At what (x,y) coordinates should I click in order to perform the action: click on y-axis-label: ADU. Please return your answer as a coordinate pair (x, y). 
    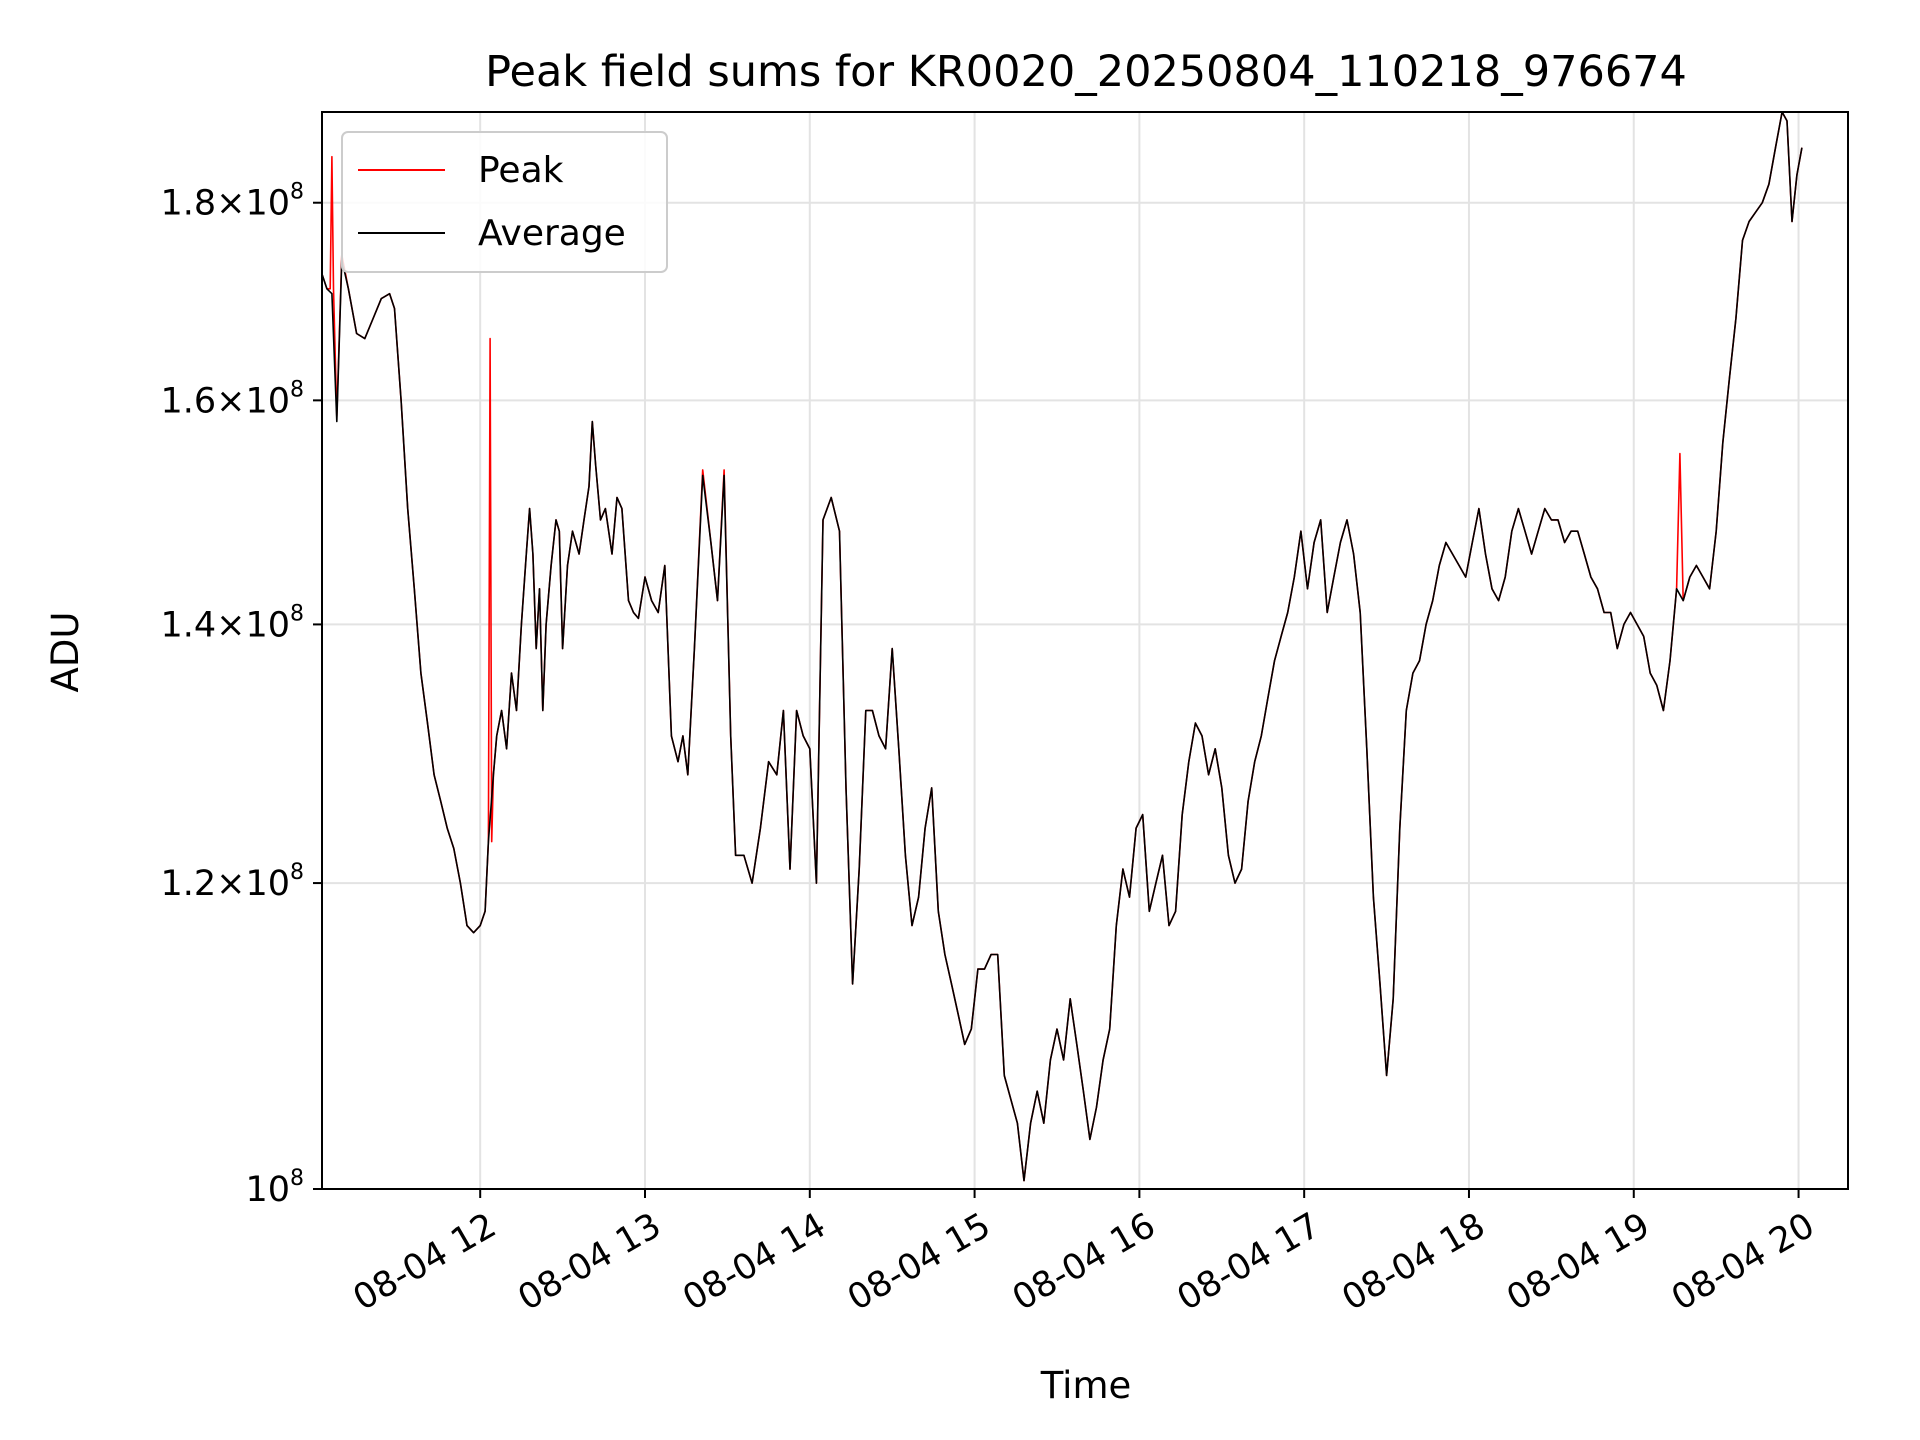
    Looking at the image, I should click on (65, 652).